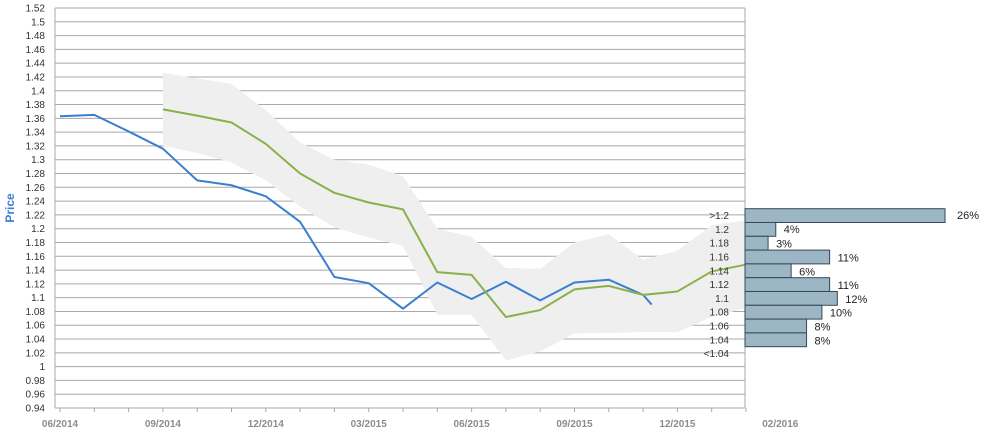 The width and height of the screenshot is (985, 431). I want to click on distribution-bin-label: 1.06, so click(720, 326).